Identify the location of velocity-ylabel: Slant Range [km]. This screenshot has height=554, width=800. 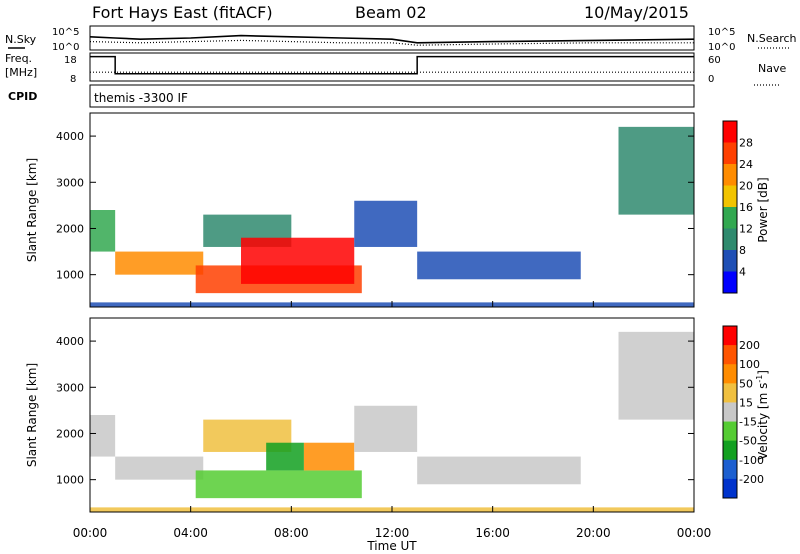
(32, 415).